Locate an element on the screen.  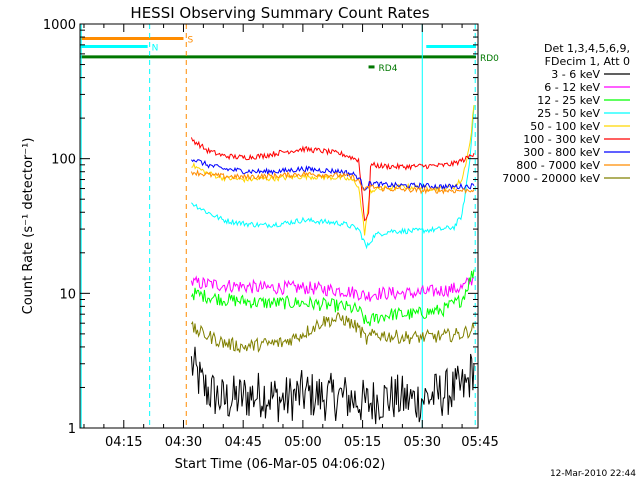
legend-header: Det 1,3,4,5,6,9, is located at coordinates (587, 48).